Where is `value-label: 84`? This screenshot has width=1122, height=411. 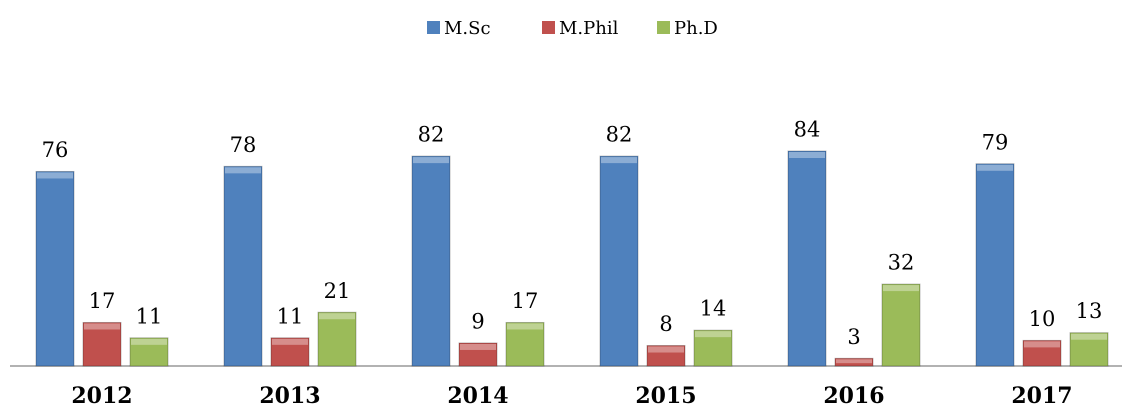
value-label: 84 is located at coordinates (807, 130).